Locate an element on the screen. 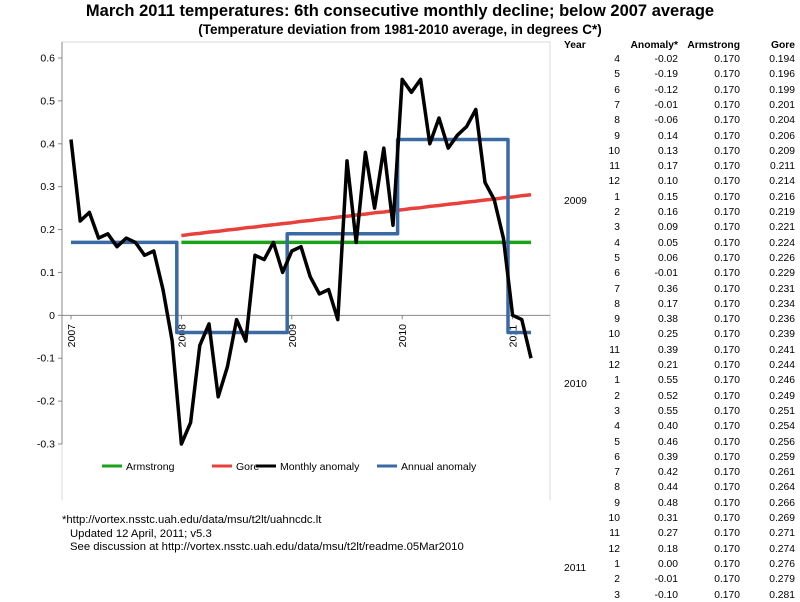  legend-label-gore: Gore is located at coordinates (248, 467).